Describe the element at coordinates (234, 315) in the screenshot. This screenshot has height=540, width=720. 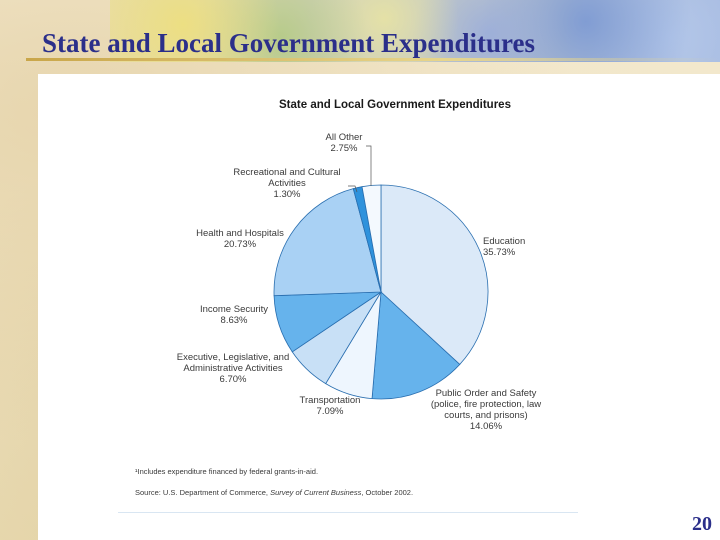
I see `slice-label: Income Security 8.63%` at that location.